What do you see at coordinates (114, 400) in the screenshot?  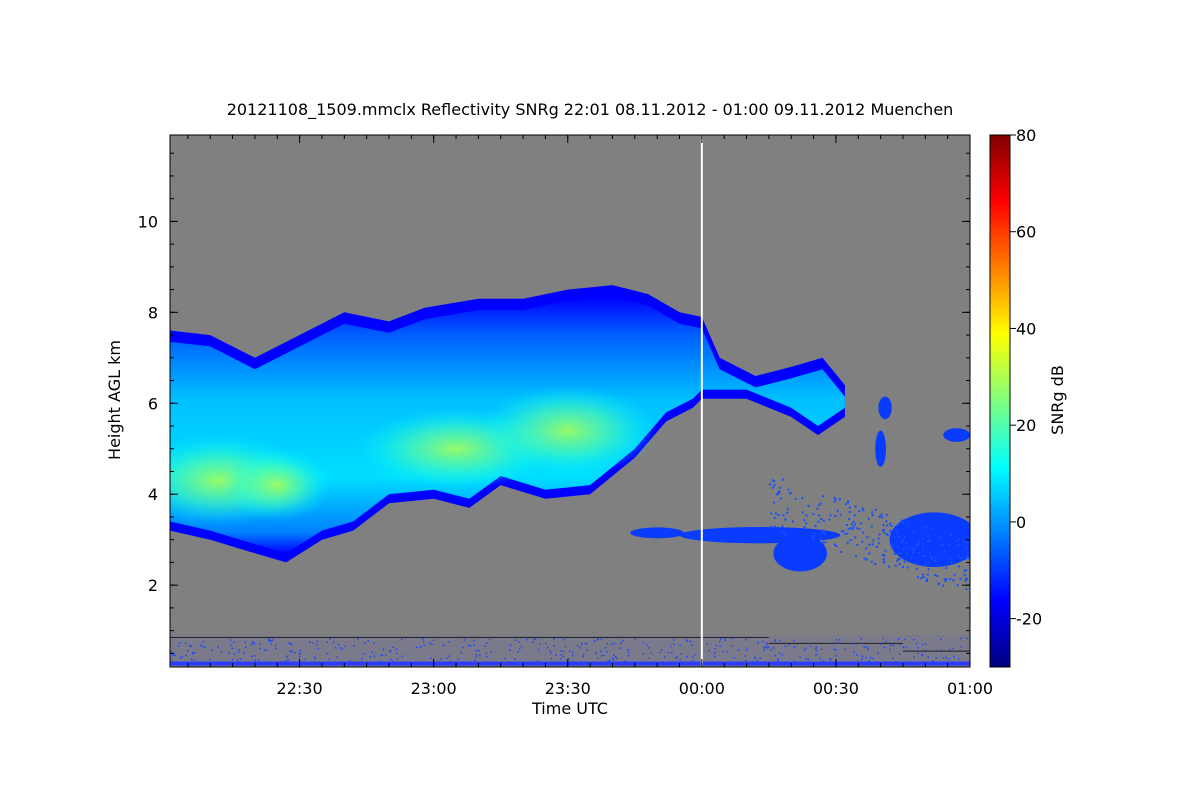 I see `y-axis-label: Height AGL km` at bounding box center [114, 400].